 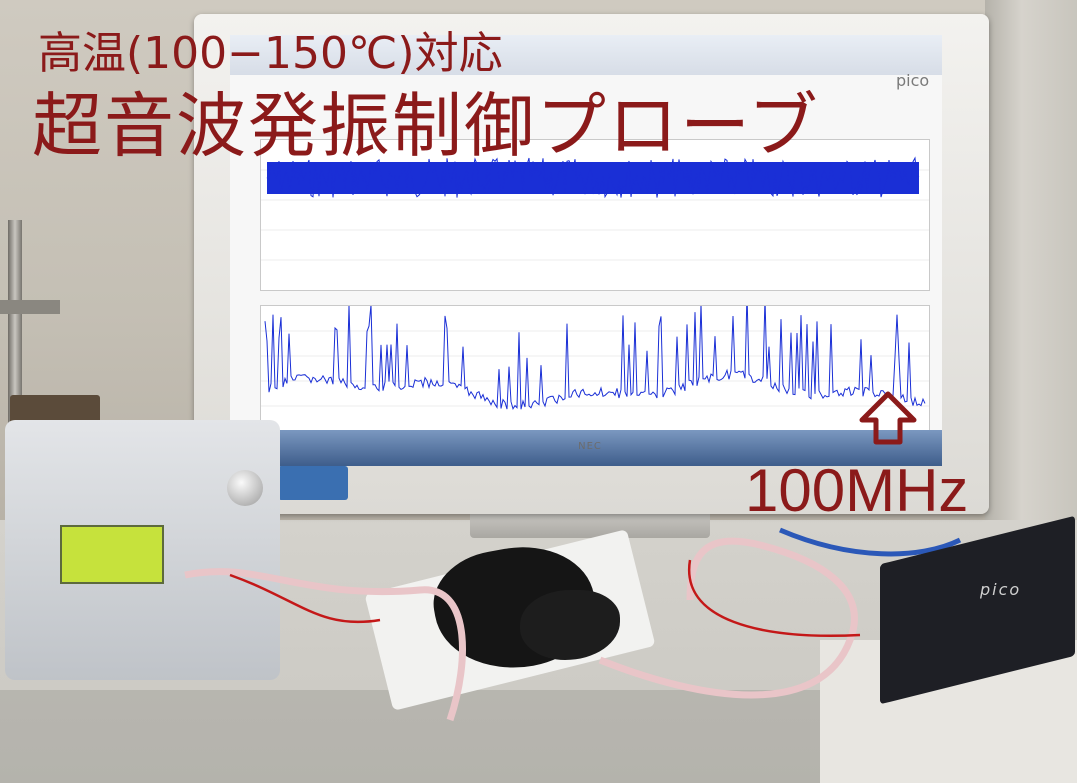 I want to click on up-arrow-icon, so click(x=888, y=418).